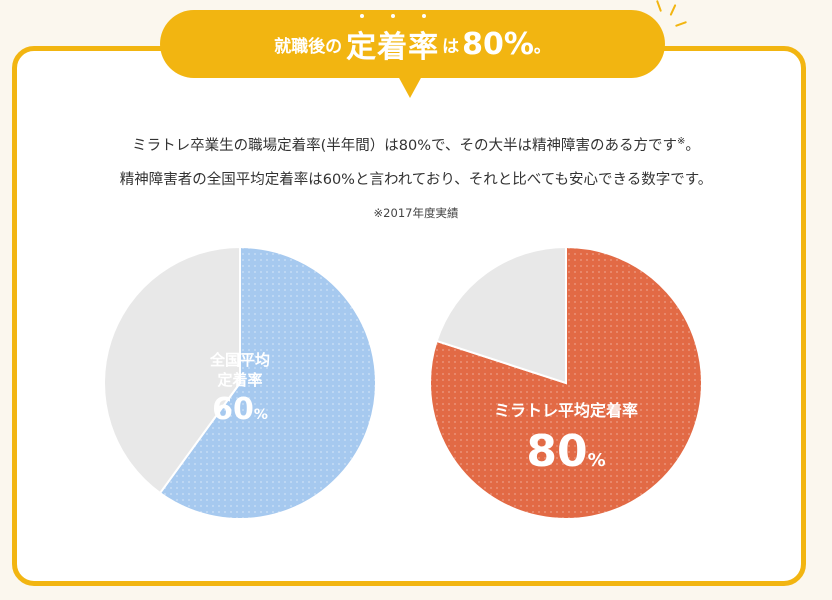 The width and height of the screenshot is (832, 600). What do you see at coordinates (692, 145) in the screenshot?
I see `description-line-1-end: 。` at bounding box center [692, 145].